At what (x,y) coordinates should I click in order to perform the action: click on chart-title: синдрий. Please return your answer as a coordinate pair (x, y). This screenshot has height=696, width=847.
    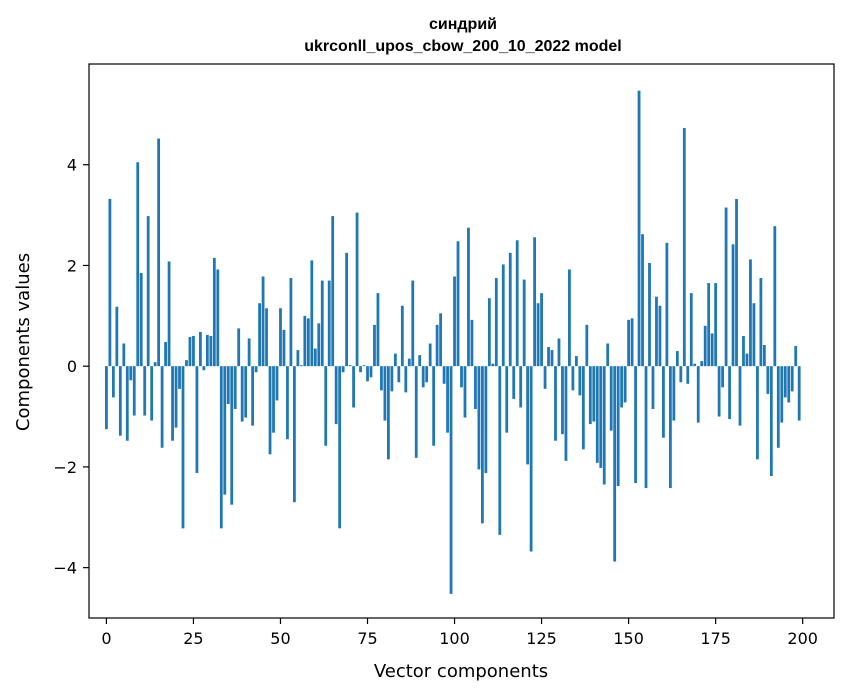
    Looking at the image, I should click on (463, 24).